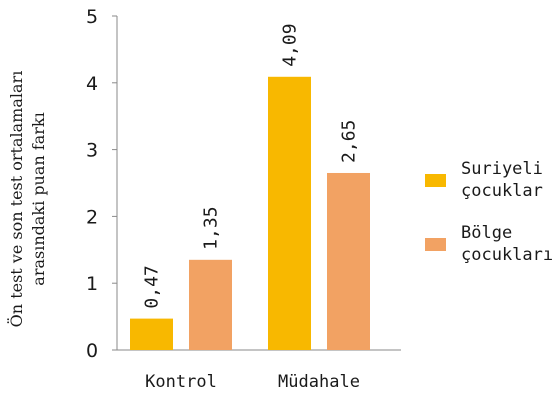 The image size is (555, 394). I want to click on legend-label: çocukları, so click(507, 255).